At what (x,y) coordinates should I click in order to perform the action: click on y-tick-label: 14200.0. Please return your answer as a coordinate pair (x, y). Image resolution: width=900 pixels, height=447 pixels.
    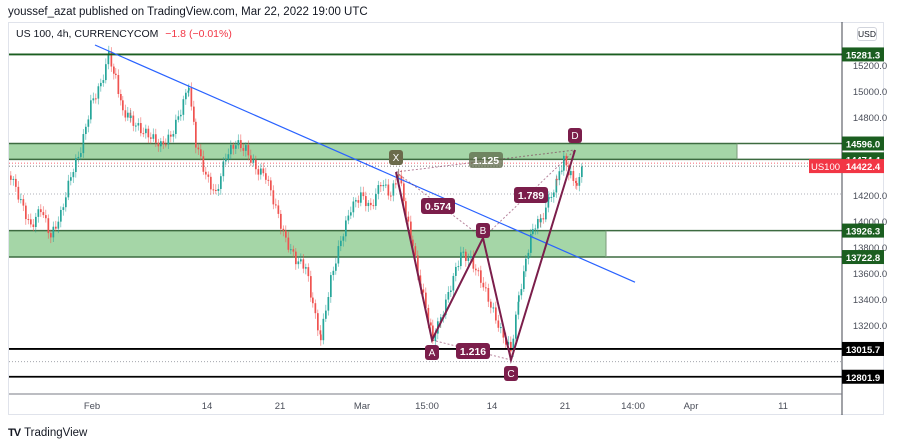
    Looking at the image, I should click on (870, 196).